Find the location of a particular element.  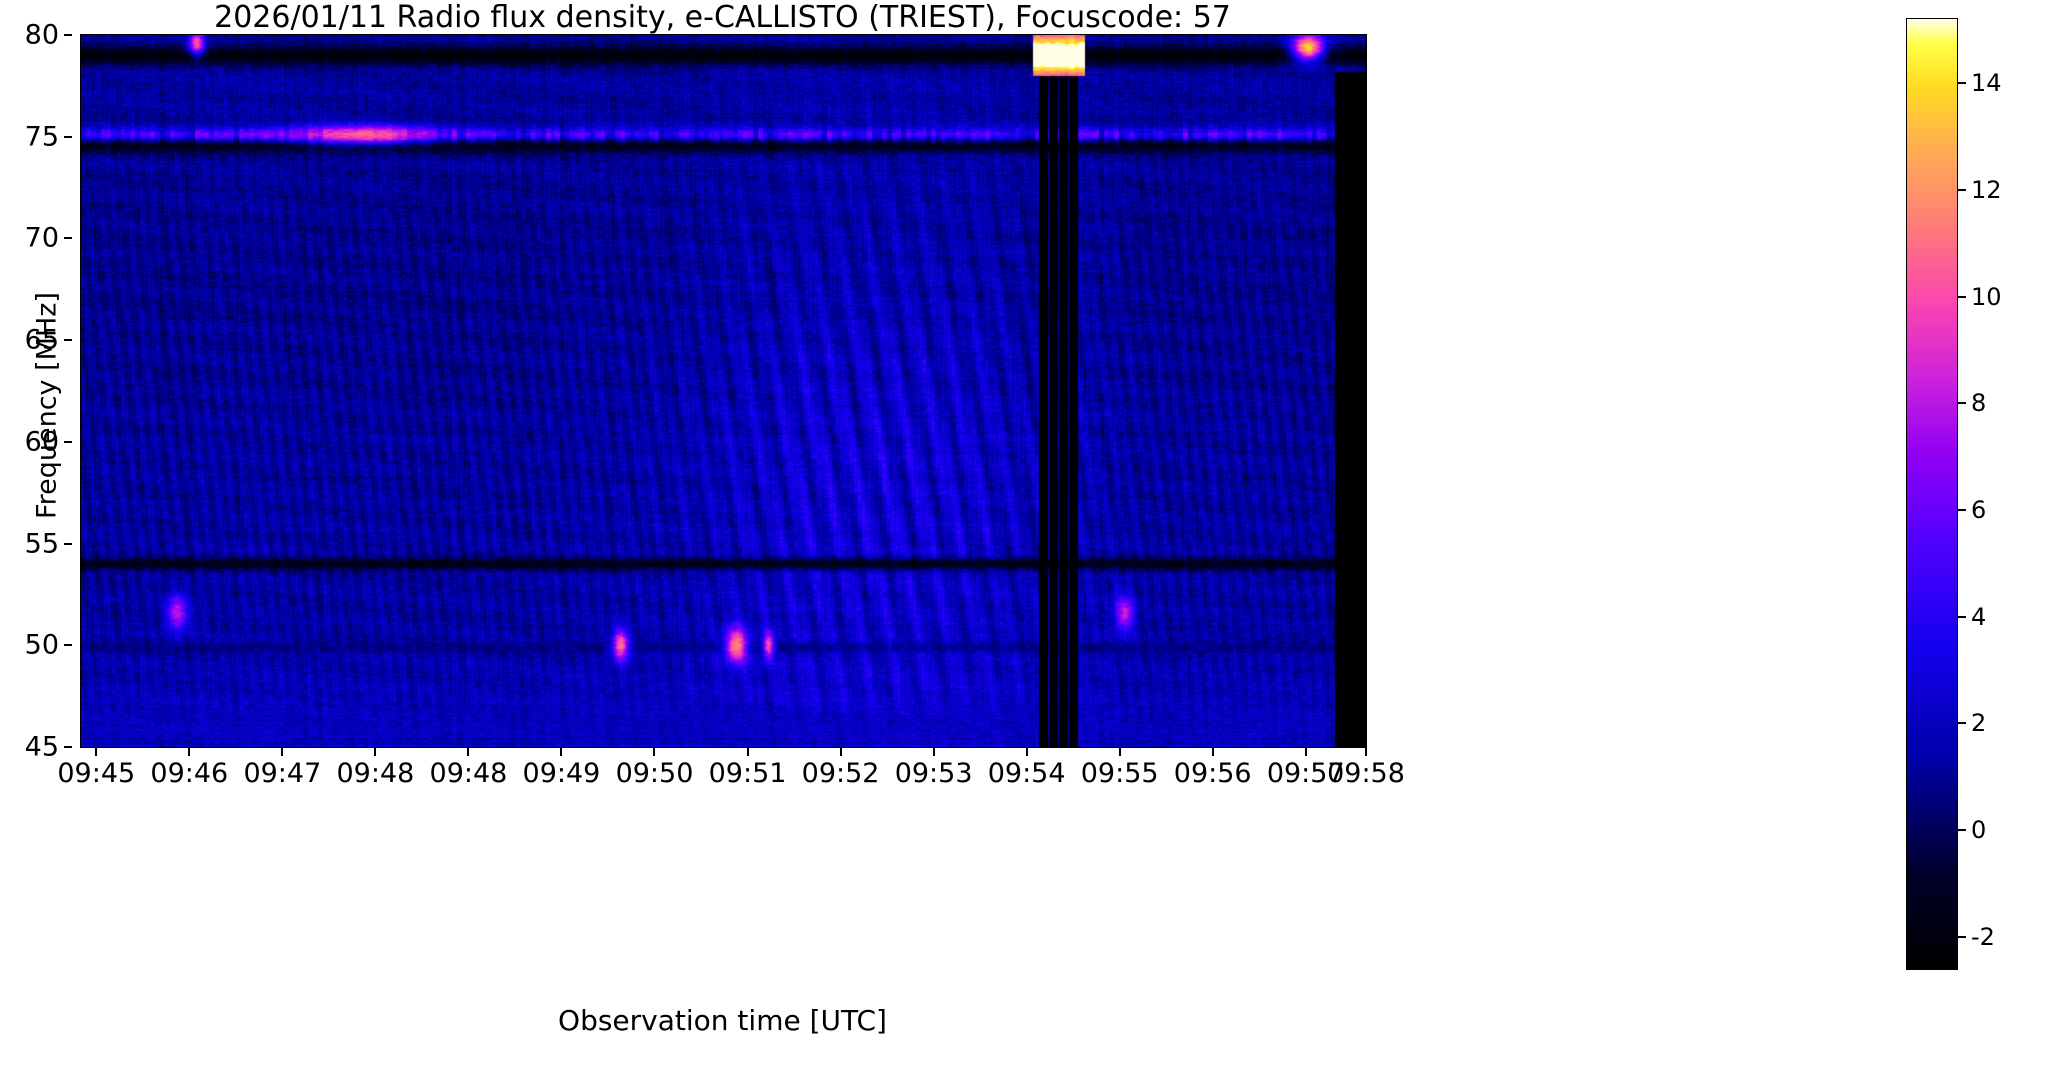

colorbar is located at coordinates (1932, 494).